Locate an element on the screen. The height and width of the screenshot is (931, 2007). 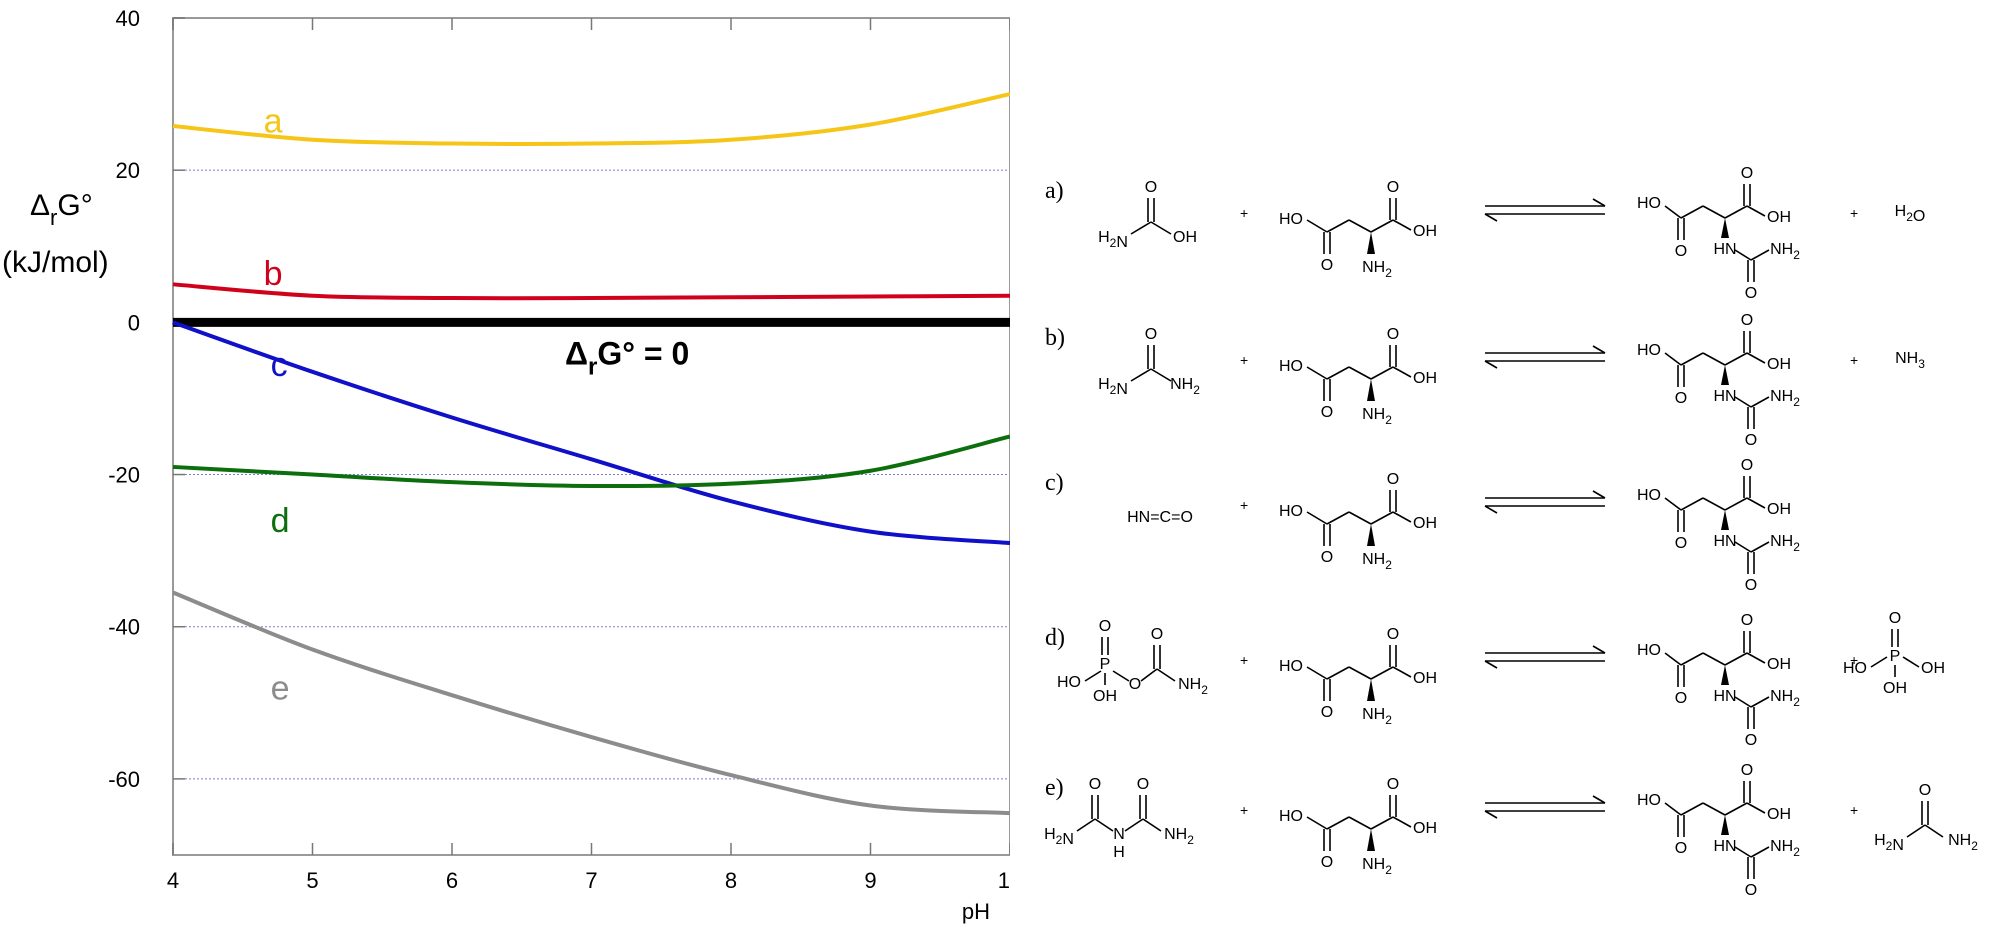
x-tick-label: 9 is located at coordinates (870, 880).